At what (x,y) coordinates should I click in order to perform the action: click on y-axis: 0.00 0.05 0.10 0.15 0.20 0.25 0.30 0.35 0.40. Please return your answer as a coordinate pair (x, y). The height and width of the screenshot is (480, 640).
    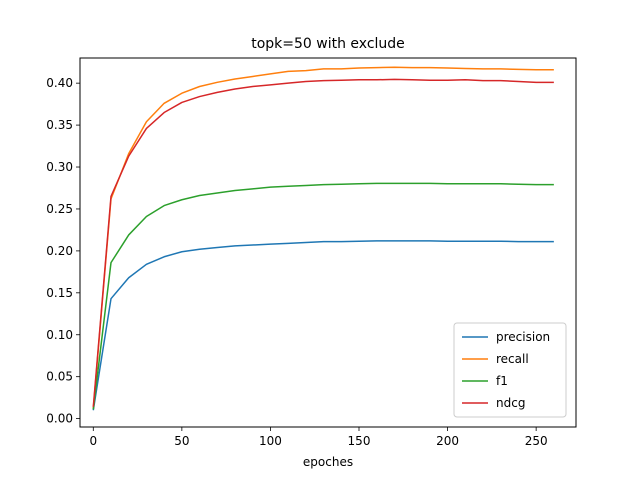
    Looking at the image, I should click on (63, 251).